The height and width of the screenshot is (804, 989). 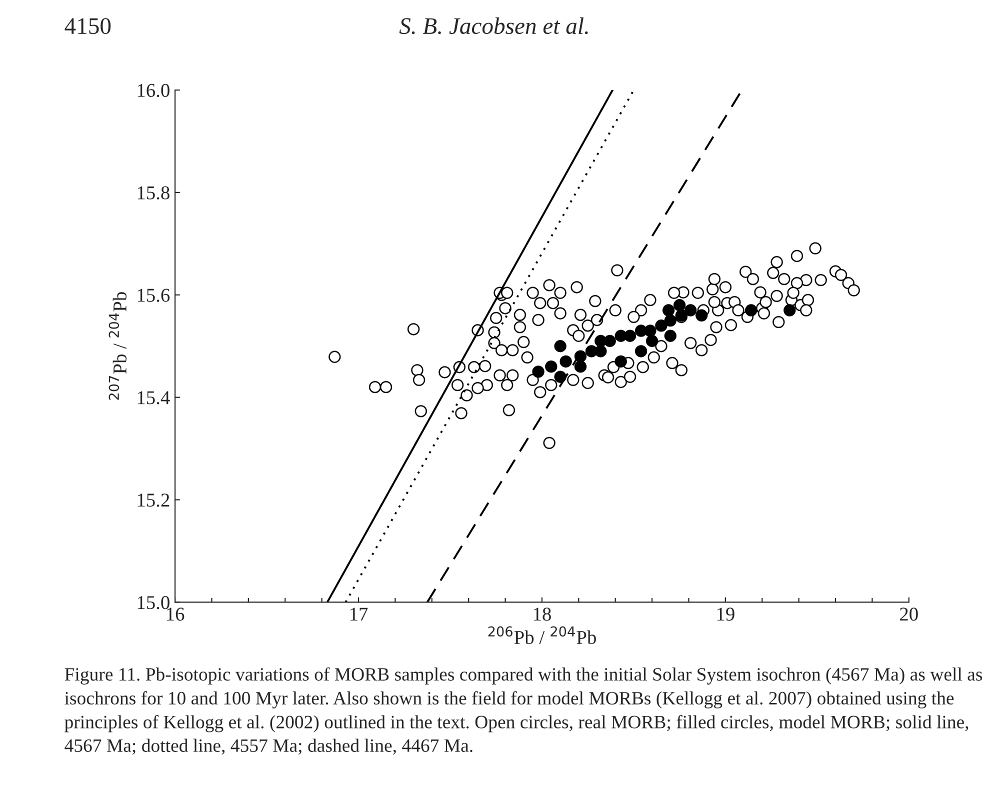 I want to click on y-axis-title: $^{207}$Pb / $^{204}$Pb, so click(x=117, y=346).